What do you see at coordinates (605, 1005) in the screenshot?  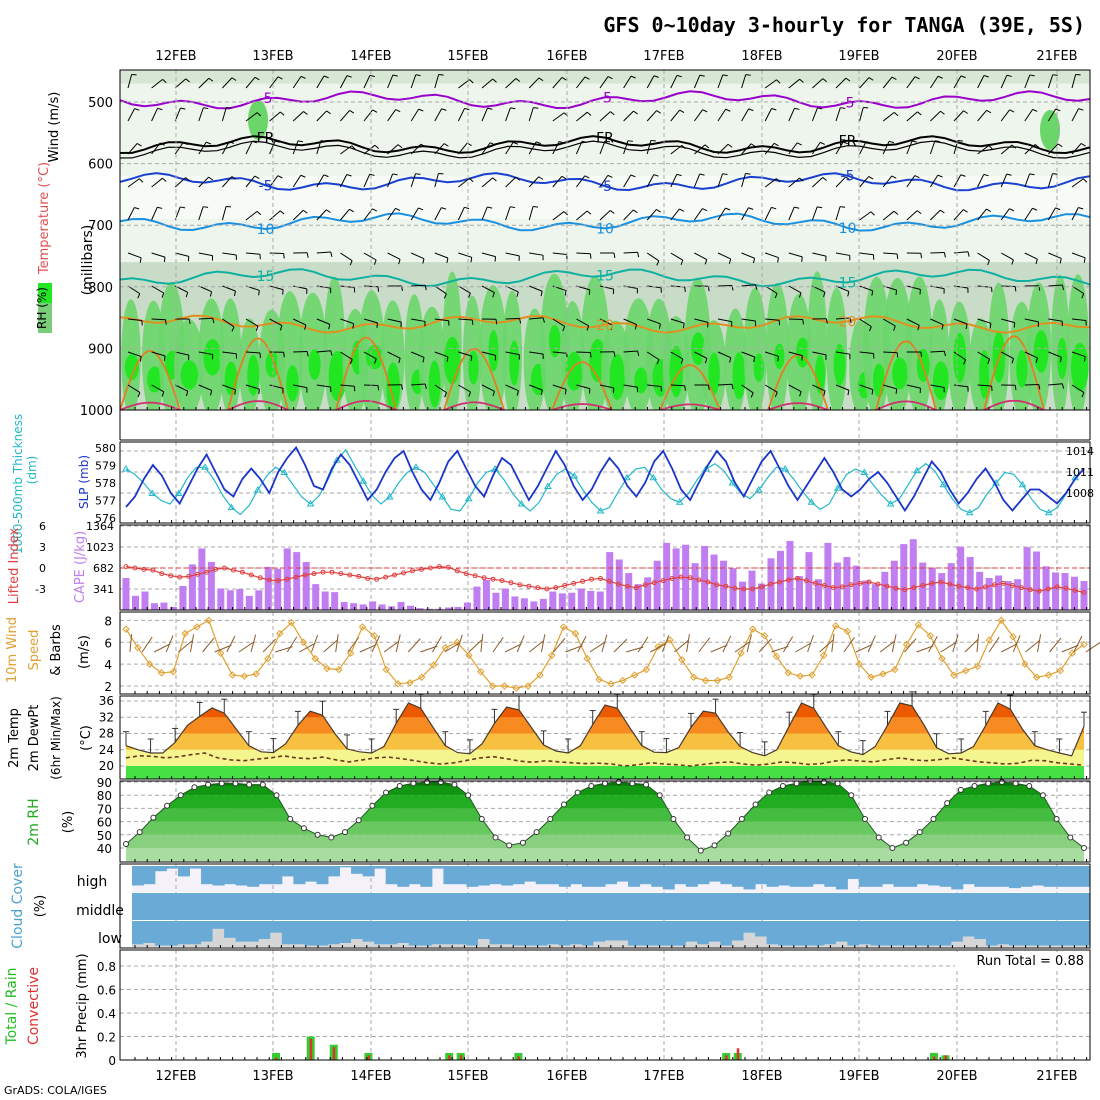 I see `panel-frame-precip` at bounding box center [605, 1005].